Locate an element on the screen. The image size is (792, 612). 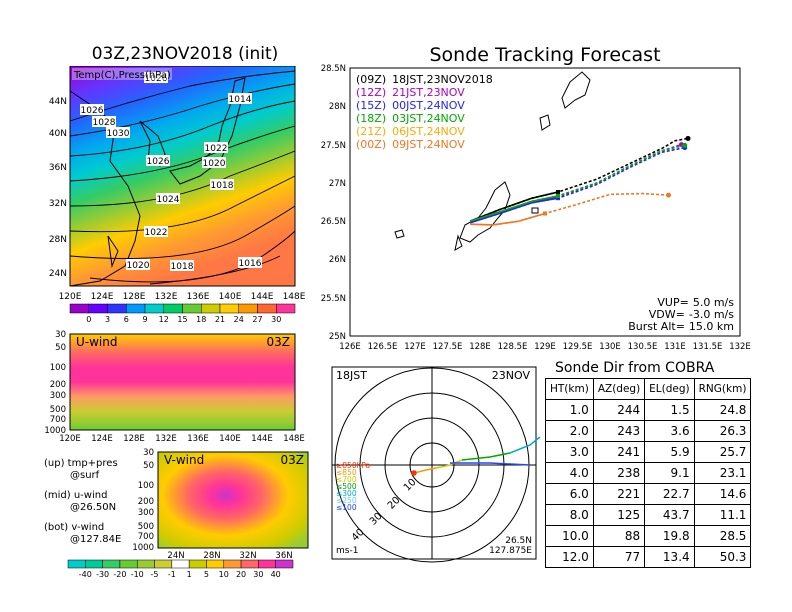
polar-time: 18JST is located at coordinates (351, 375).